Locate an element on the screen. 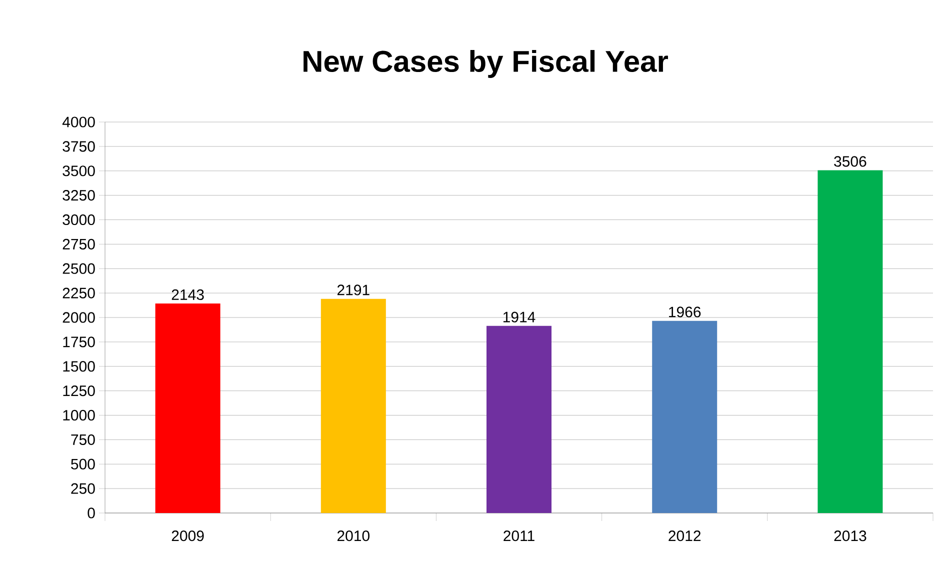 Image resolution: width=949 pixels, height=574 pixels. y-tick-label: 1500 is located at coordinates (79, 366).